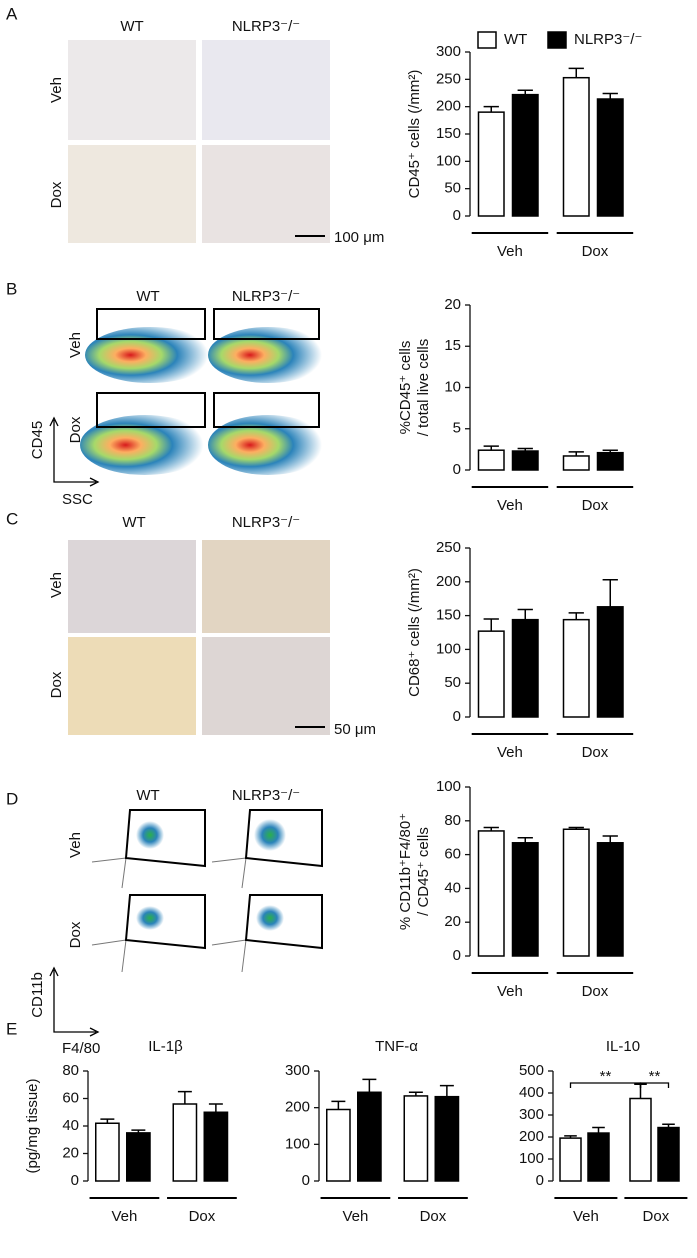 This screenshot has width=697, height=1258. I want to click on y-tick-label: 250, so click(448, 78).